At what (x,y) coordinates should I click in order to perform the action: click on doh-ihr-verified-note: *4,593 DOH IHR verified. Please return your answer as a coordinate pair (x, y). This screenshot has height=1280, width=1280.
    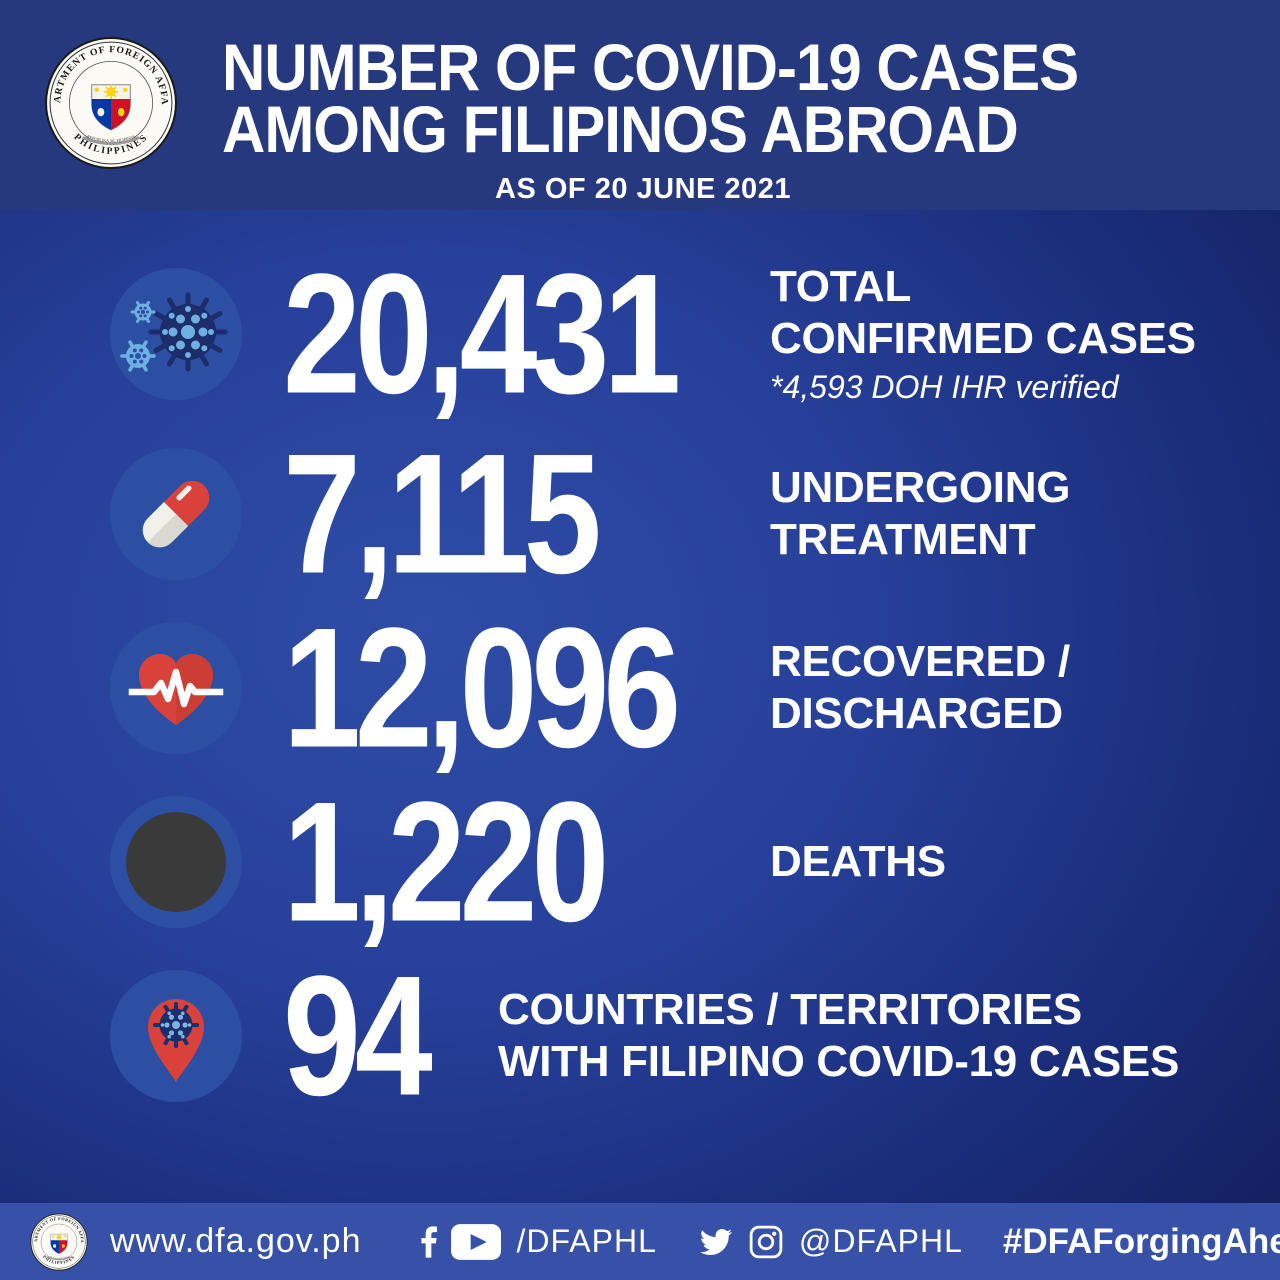
    Looking at the image, I should click on (944, 387).